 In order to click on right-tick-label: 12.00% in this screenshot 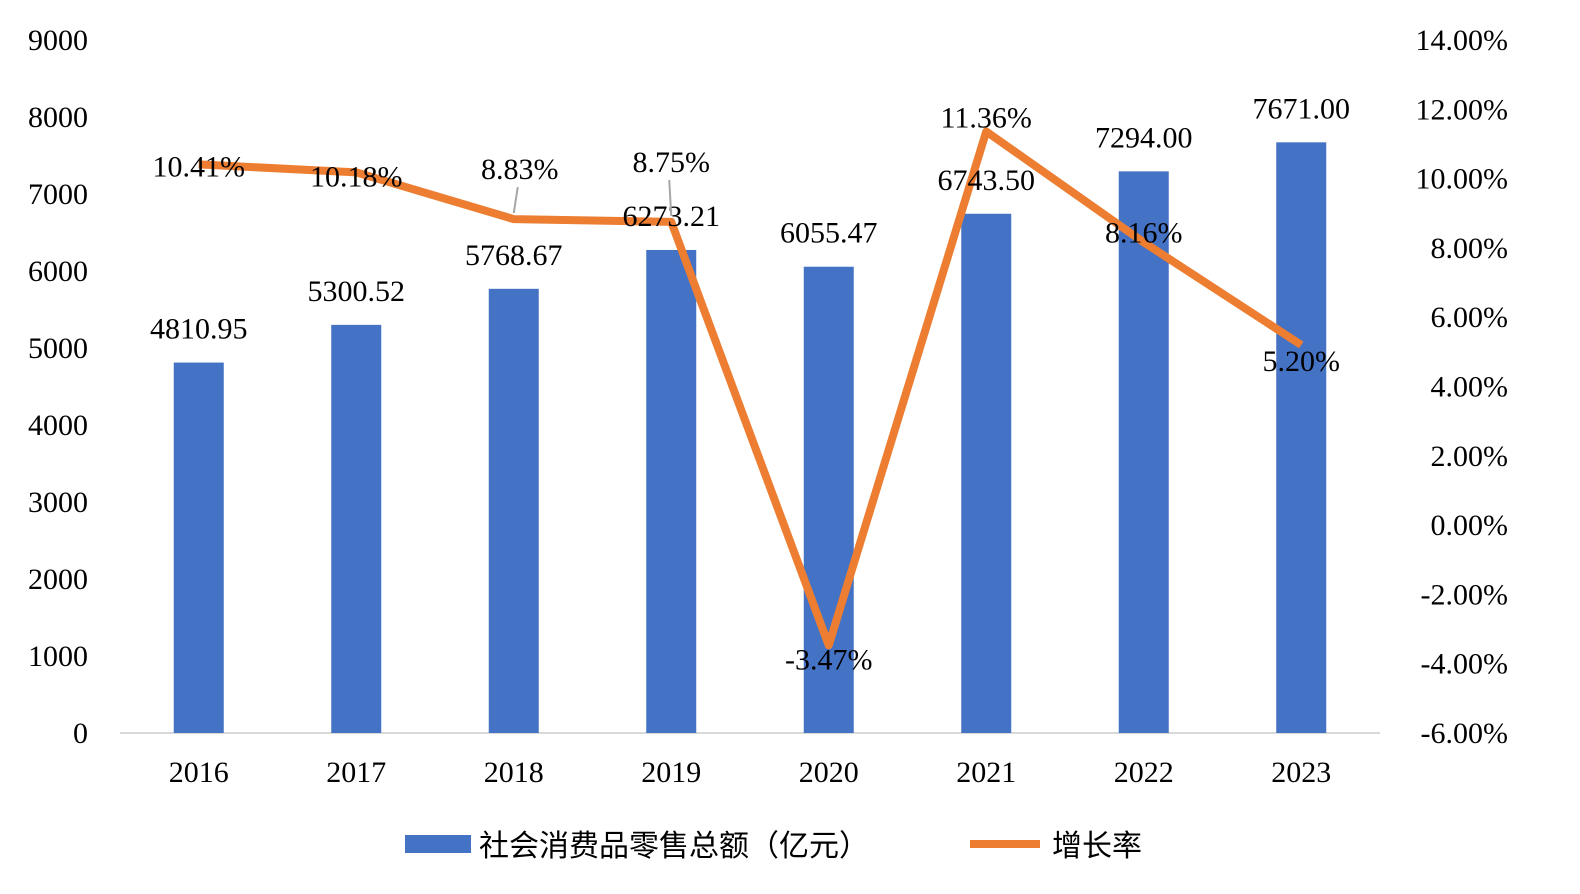, I will do `click(1462, 109)`.